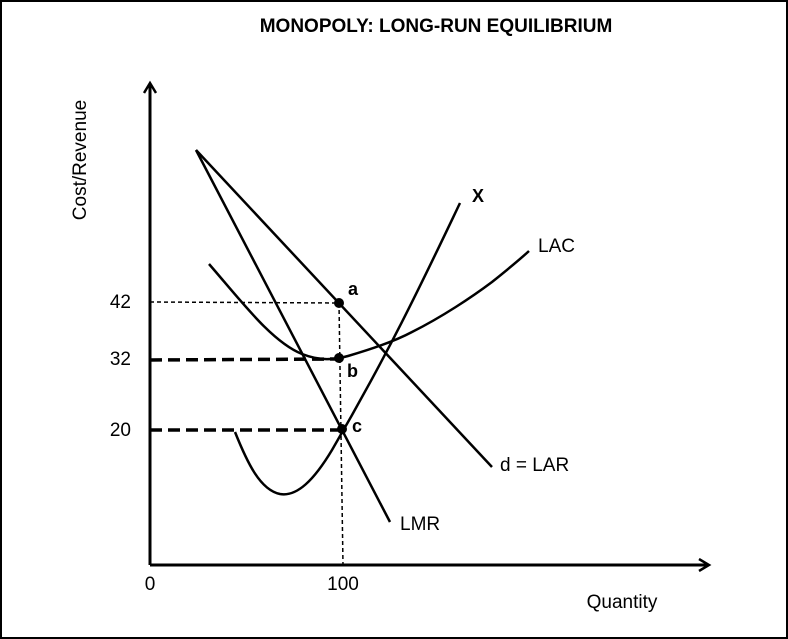 The height and width of the screenshot is (639, 788). I want to click on curve-x-label: X, so click(478, 196).